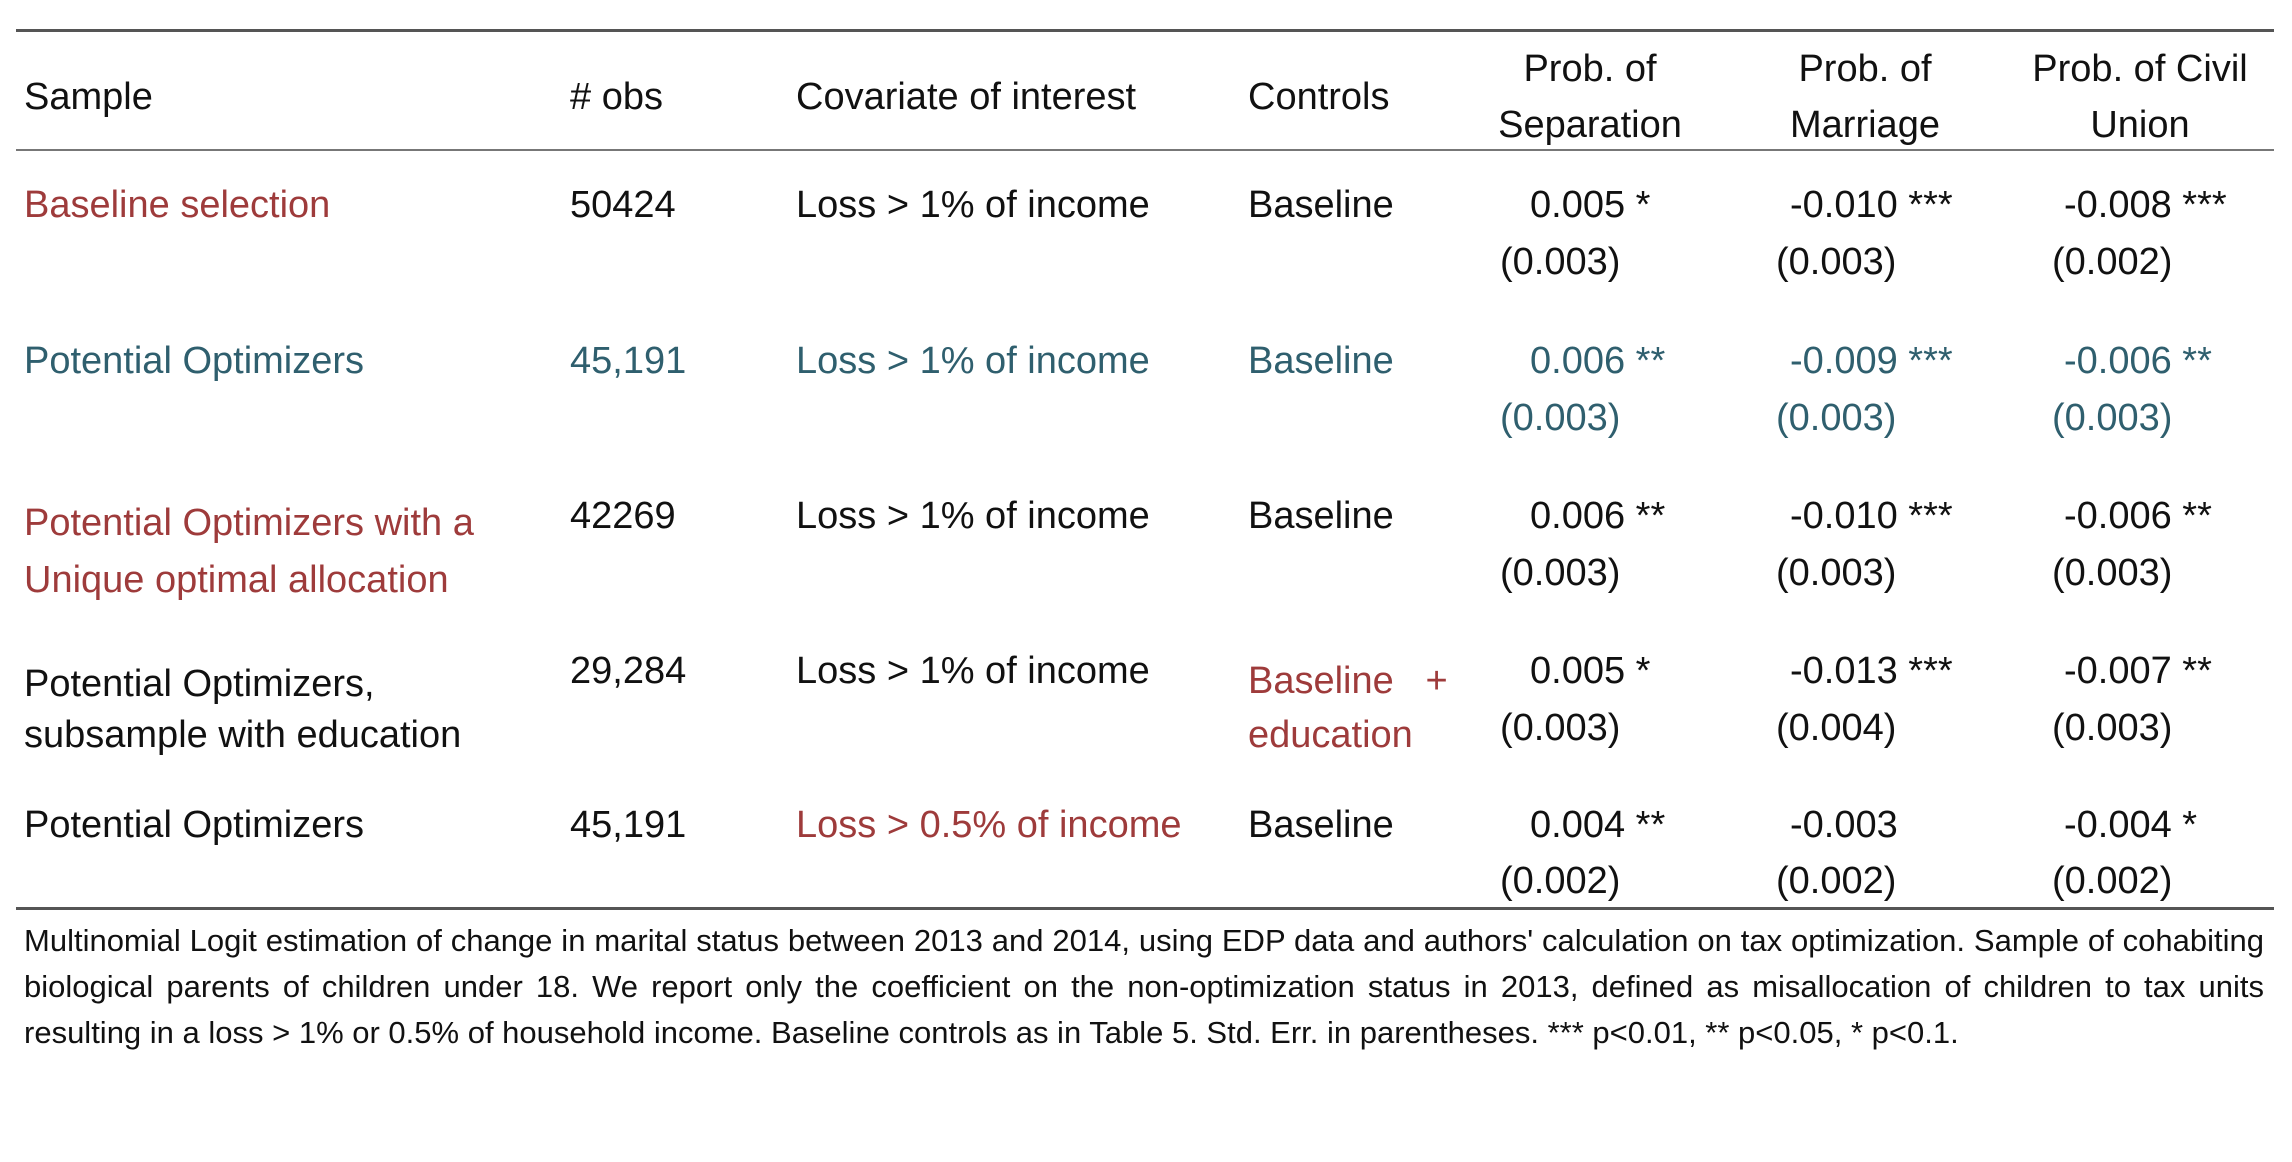  Describe the element at coordinates (1560, 881) in the screenshot. I see `row-sep-se: (0.002)` at that location.